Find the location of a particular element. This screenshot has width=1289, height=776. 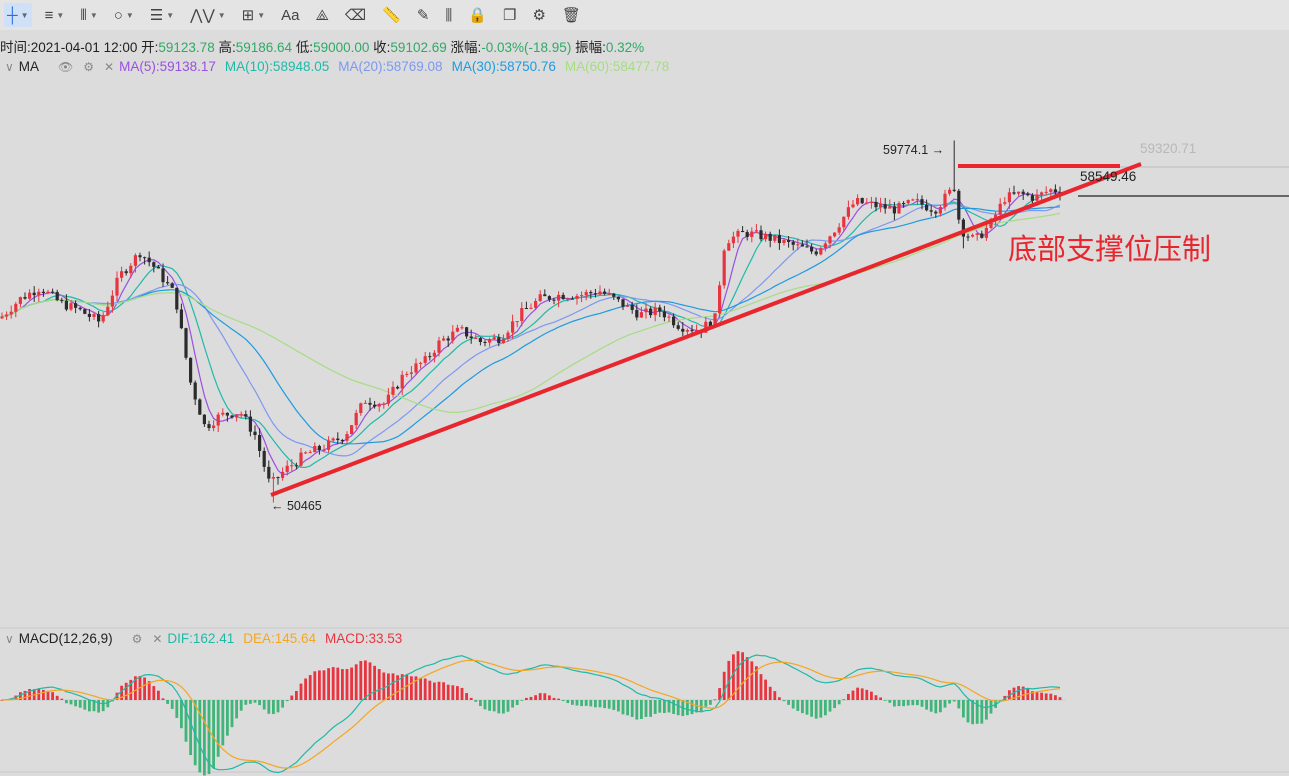

eye-icon: 👁 is located at coordinates (66, 66).